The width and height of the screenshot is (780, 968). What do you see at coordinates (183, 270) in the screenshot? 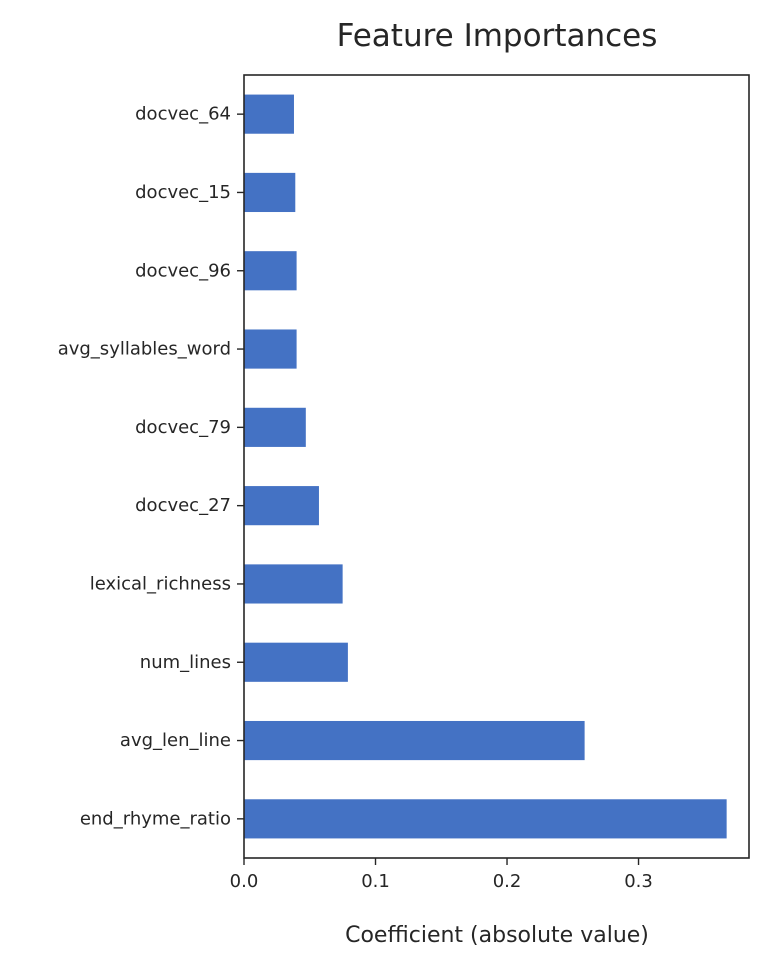
I see `y-tick-label: docvec_96` at bounding box center [183, 270].